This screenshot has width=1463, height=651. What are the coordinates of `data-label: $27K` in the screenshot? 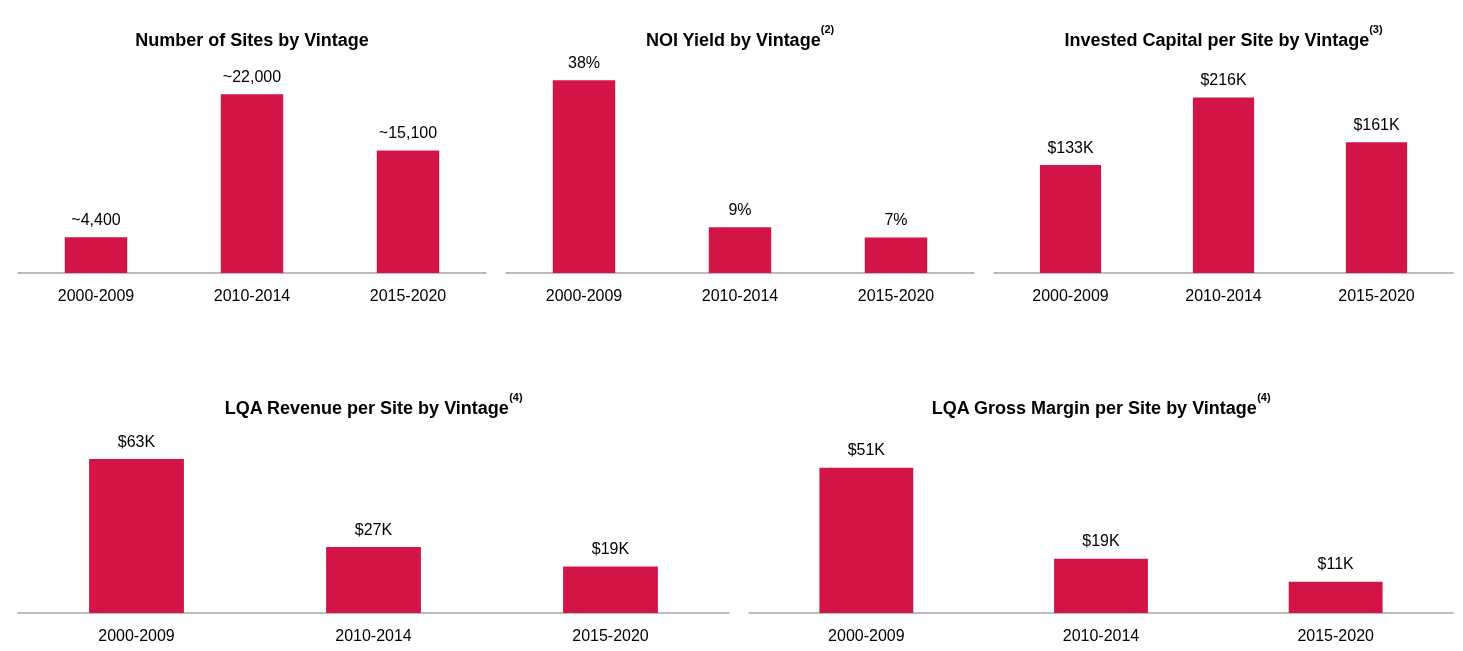 It's located at (373, 529).